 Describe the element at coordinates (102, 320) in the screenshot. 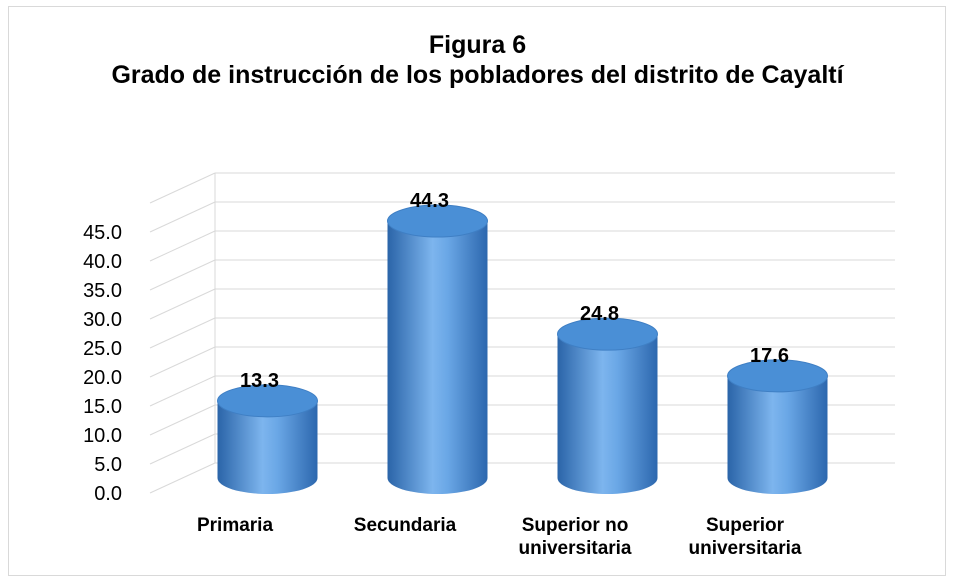

I see `y-tick-label: 30.0` at that location.